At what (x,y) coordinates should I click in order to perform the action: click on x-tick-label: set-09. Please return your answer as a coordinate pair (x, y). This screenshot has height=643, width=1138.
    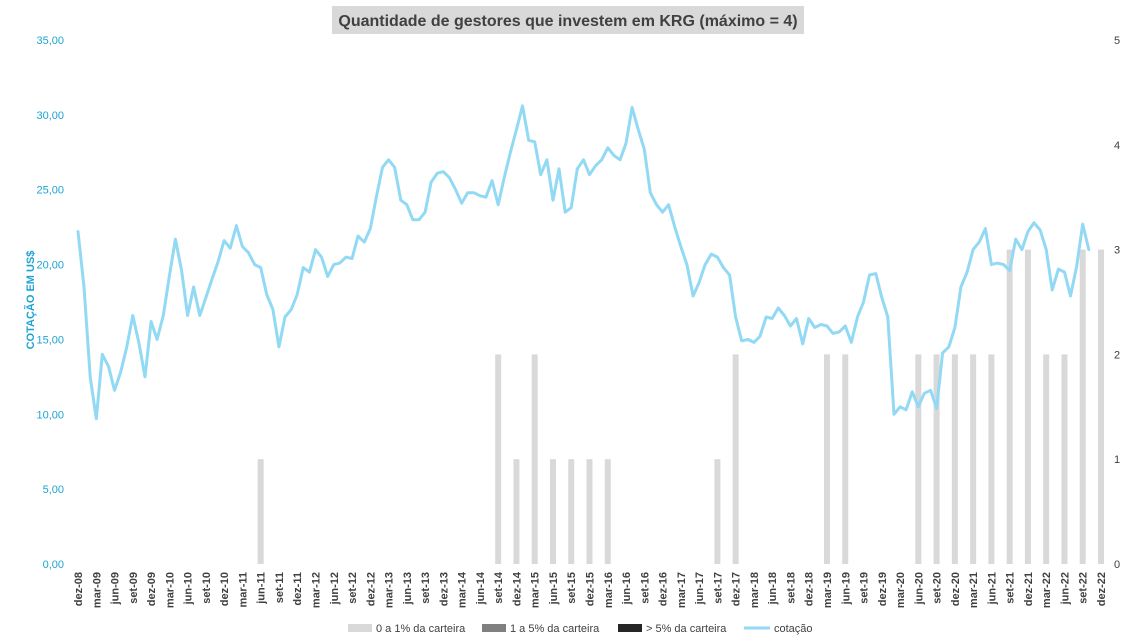
    Looking at the image, I should click on (134, 588).